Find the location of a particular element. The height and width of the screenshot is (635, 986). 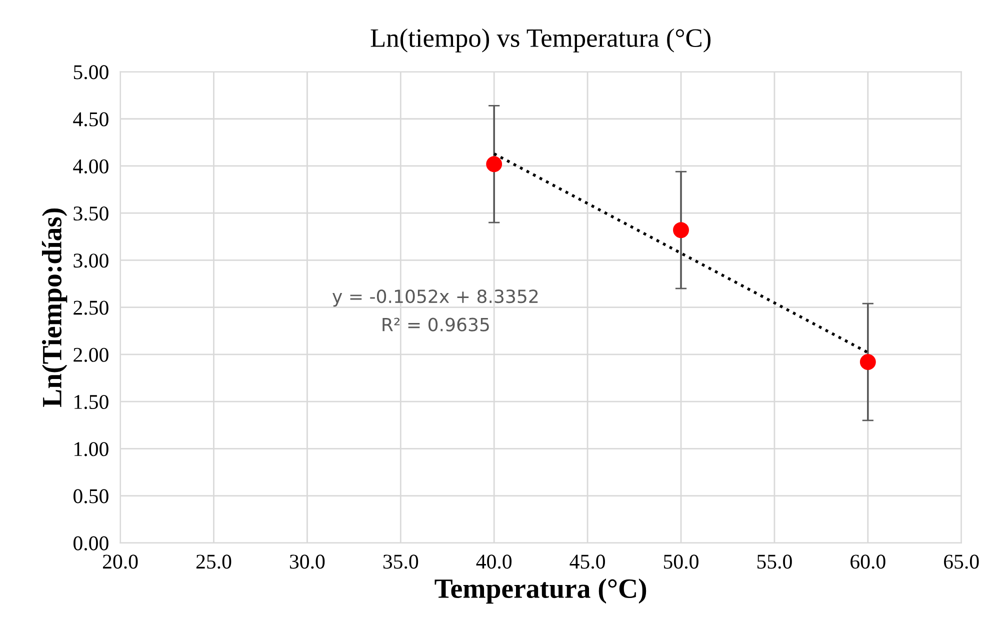

x-axis-title: Temperatura (°C) is located at coordinates (540, 591).